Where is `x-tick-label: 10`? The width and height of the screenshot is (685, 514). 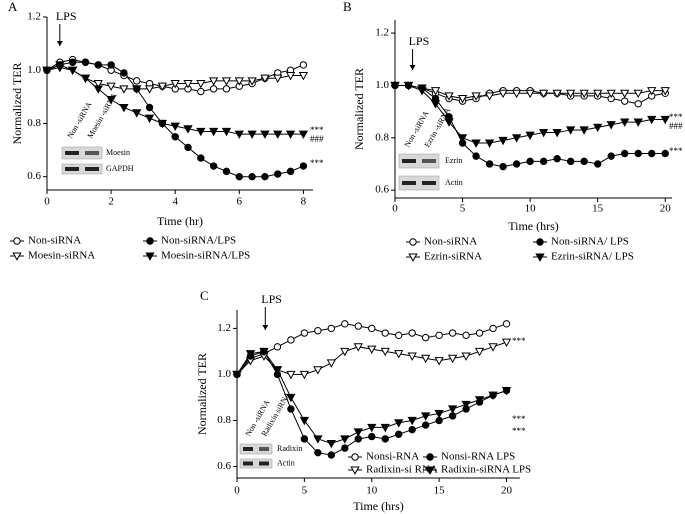
x-tick-label: 10 is located at coordinates (372, 491).